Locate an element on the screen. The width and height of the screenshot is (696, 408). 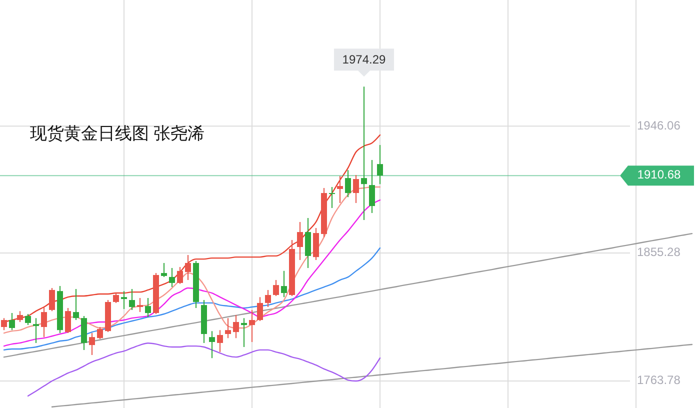
text: 现货黄金日线图 张尧浠 is located at coordinates (117, 133).